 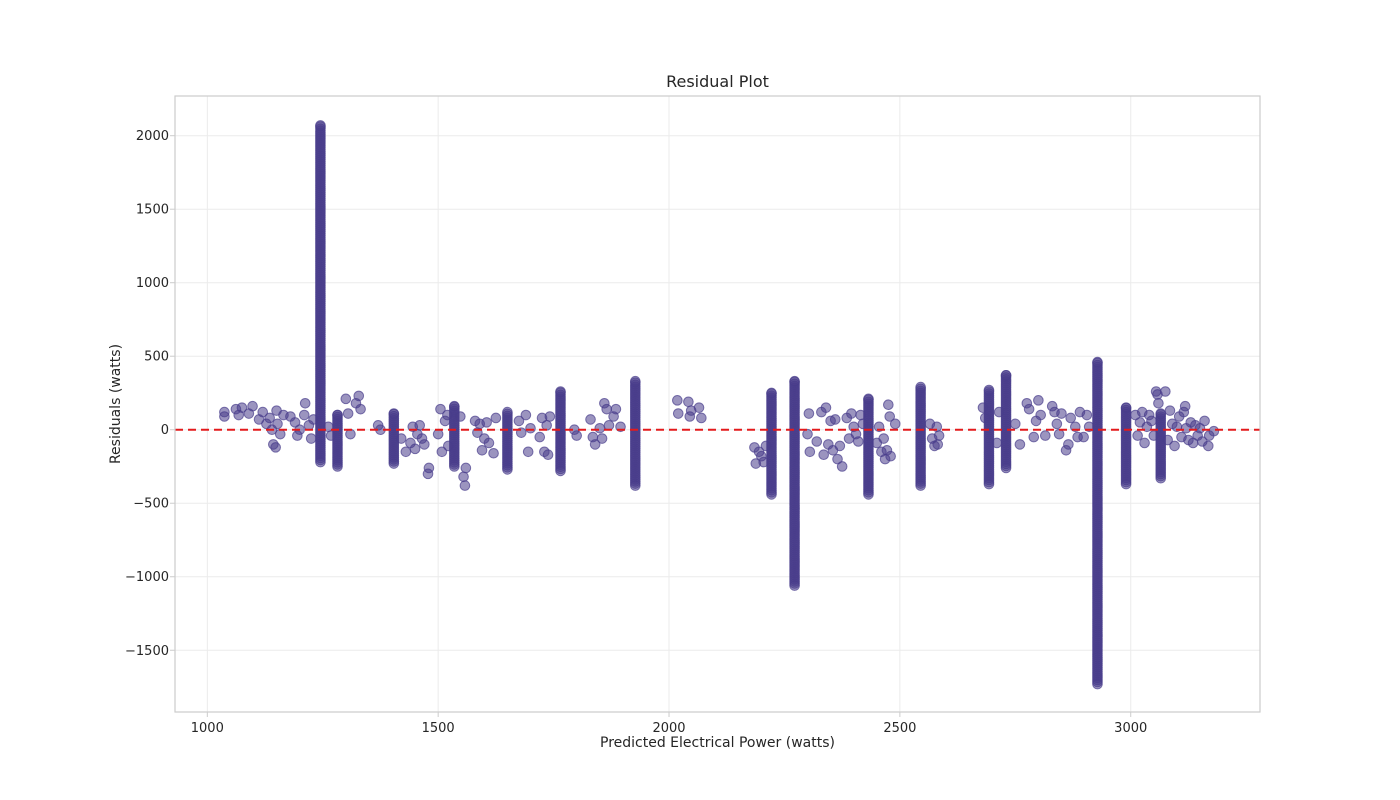 I want to click on y-tick-label: −1000, so click(x=147, y=577).